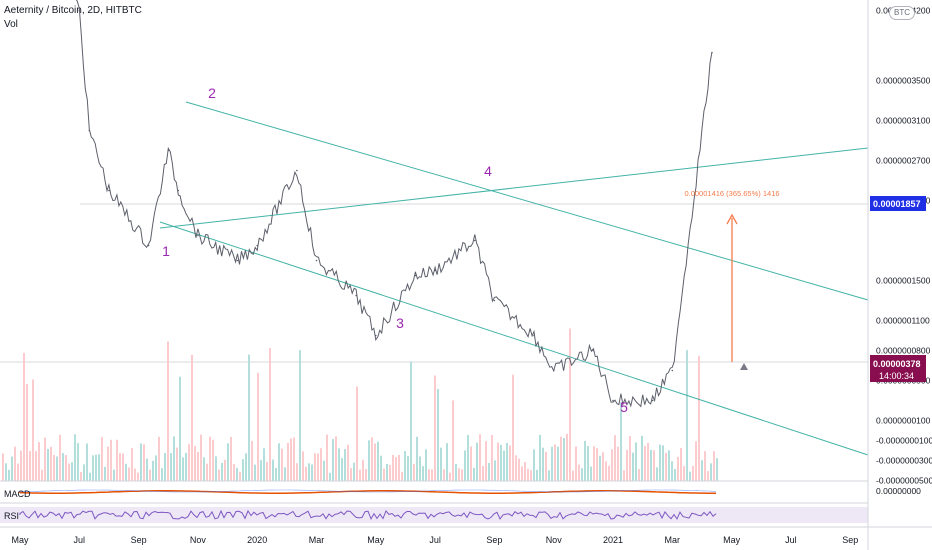 This screenshot has width=932, height=550. What do you see at coordinates (897, 204) in the screenshot?
I see `target-price-label: 0.00001857` at bounding box center [897, 204].